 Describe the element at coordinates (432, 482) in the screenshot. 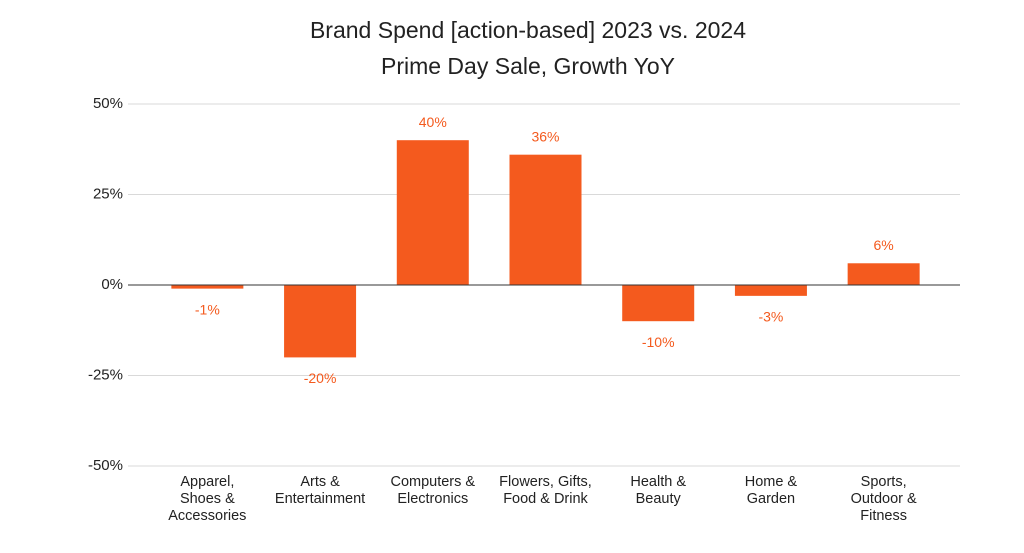

I see `x-tick-label: Computers &` at that location.